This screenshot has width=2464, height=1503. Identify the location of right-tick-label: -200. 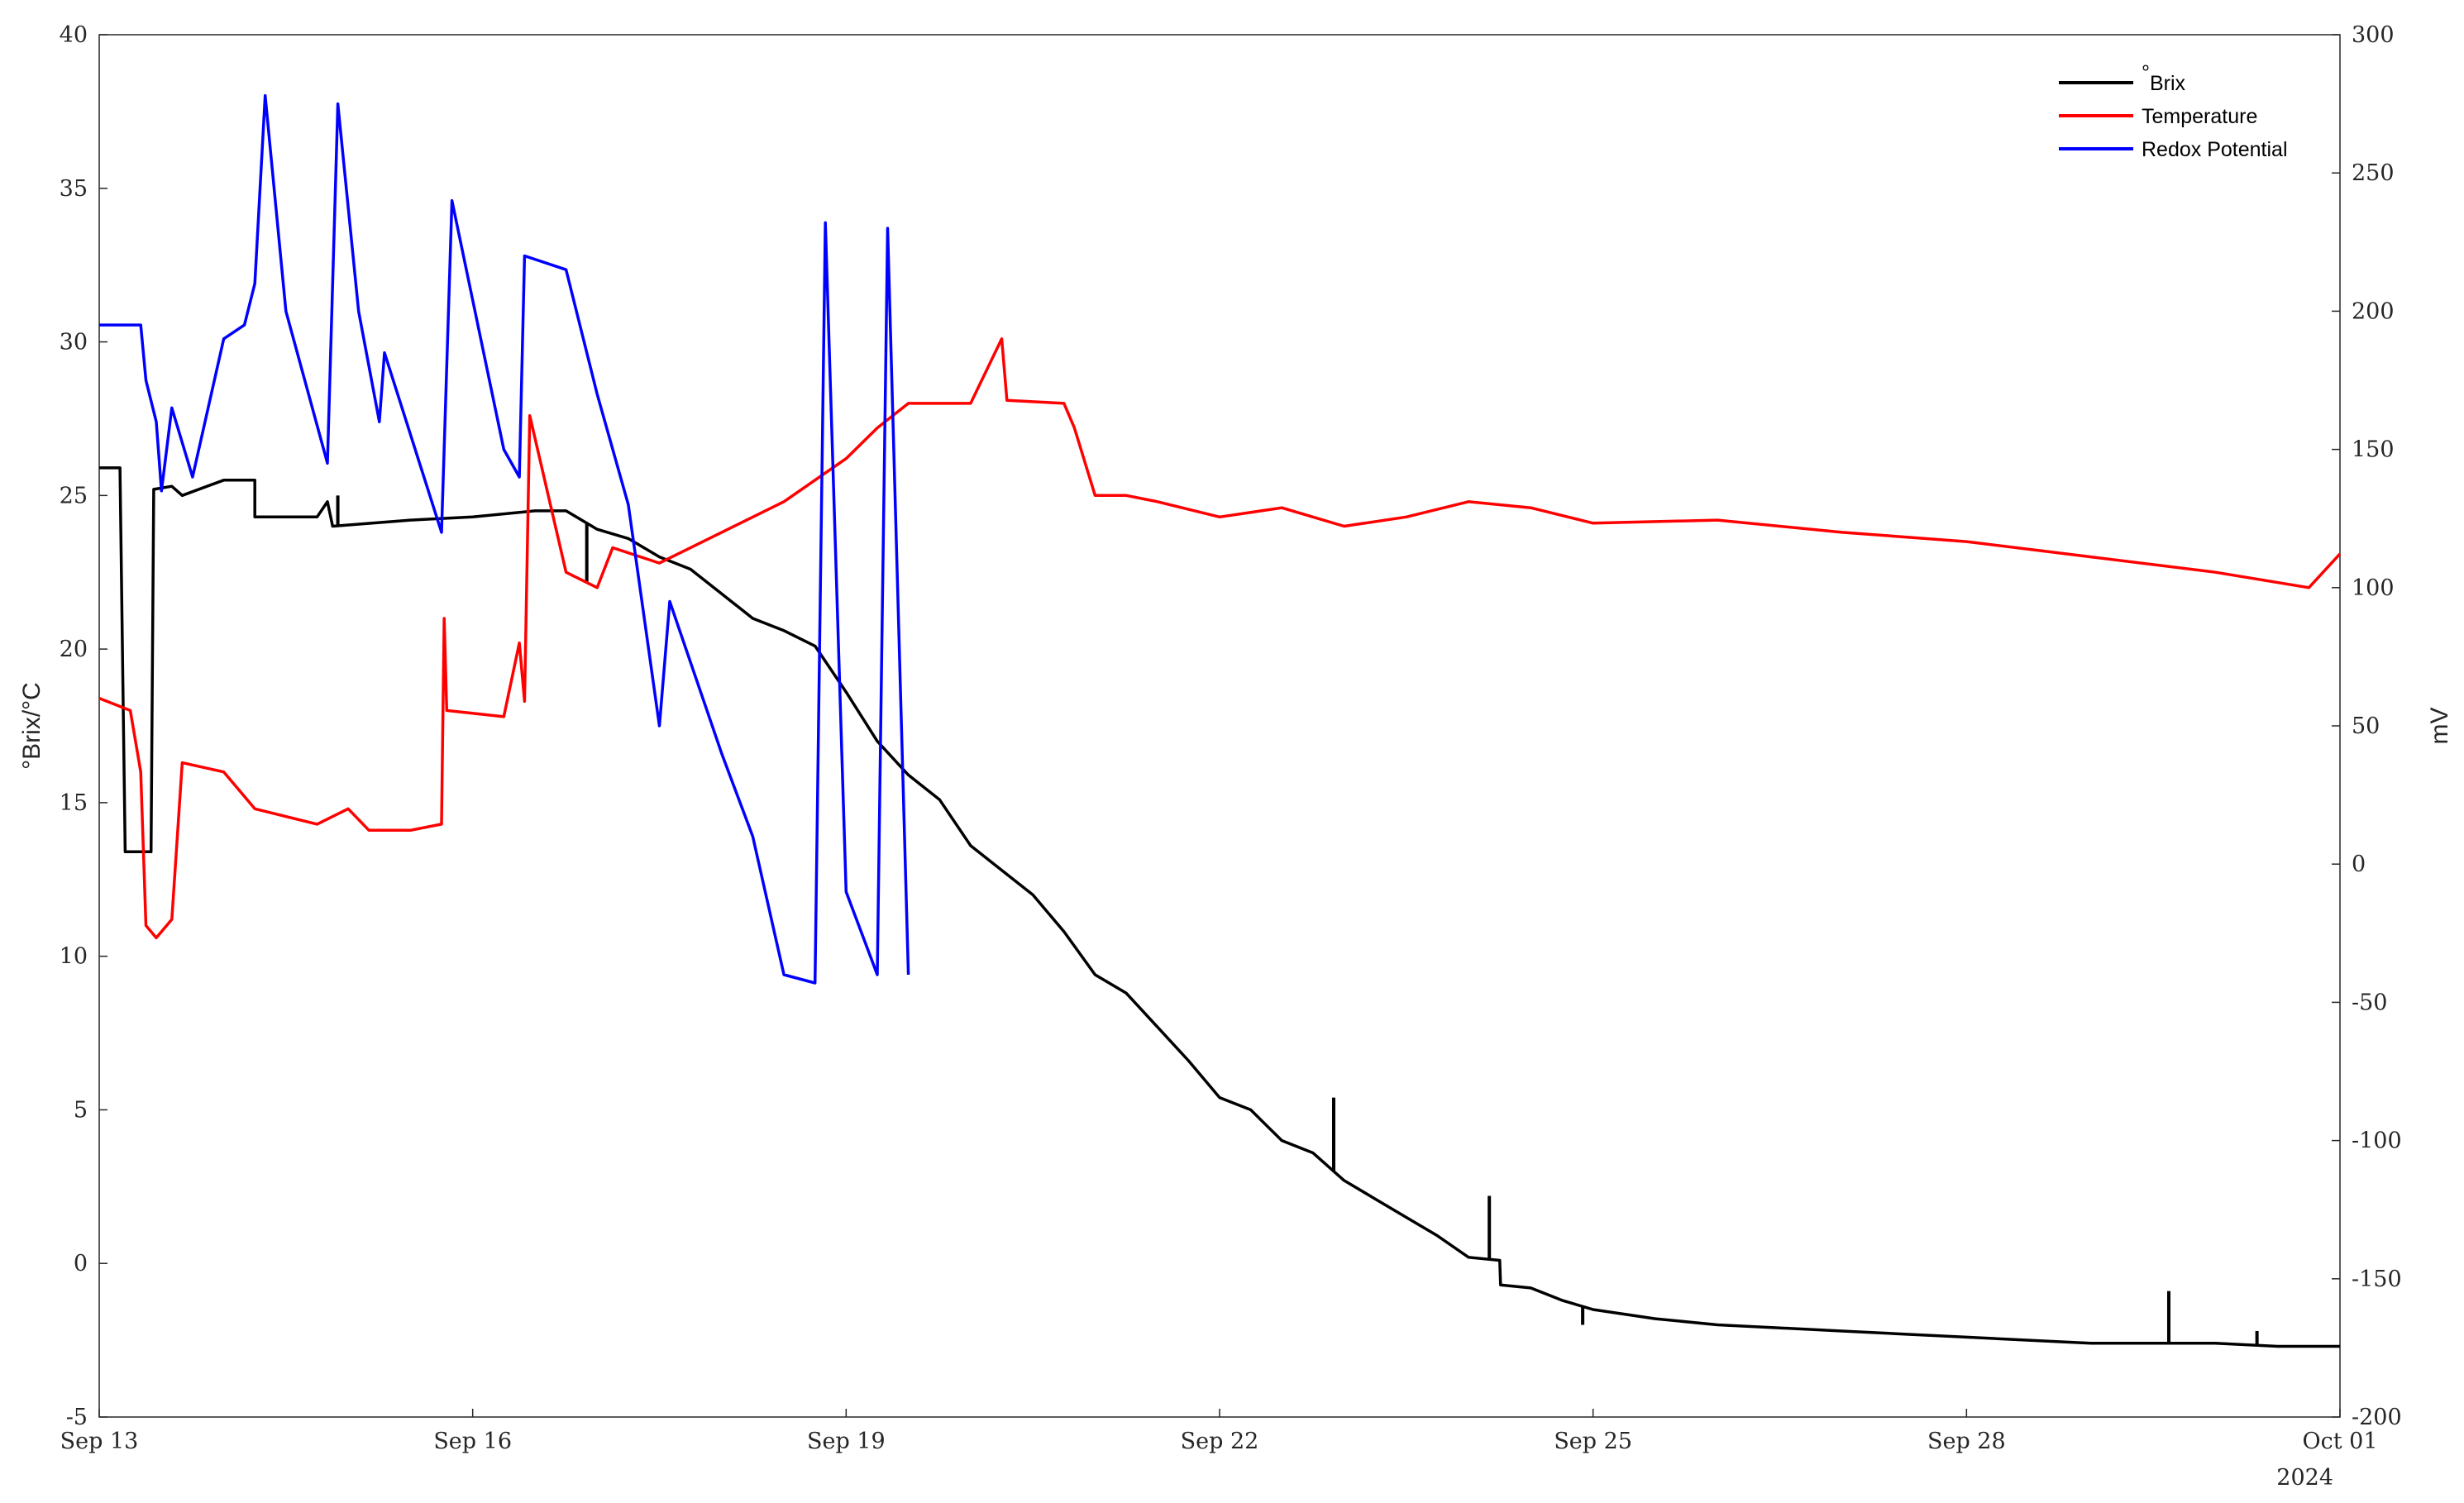
(2377, 1417).